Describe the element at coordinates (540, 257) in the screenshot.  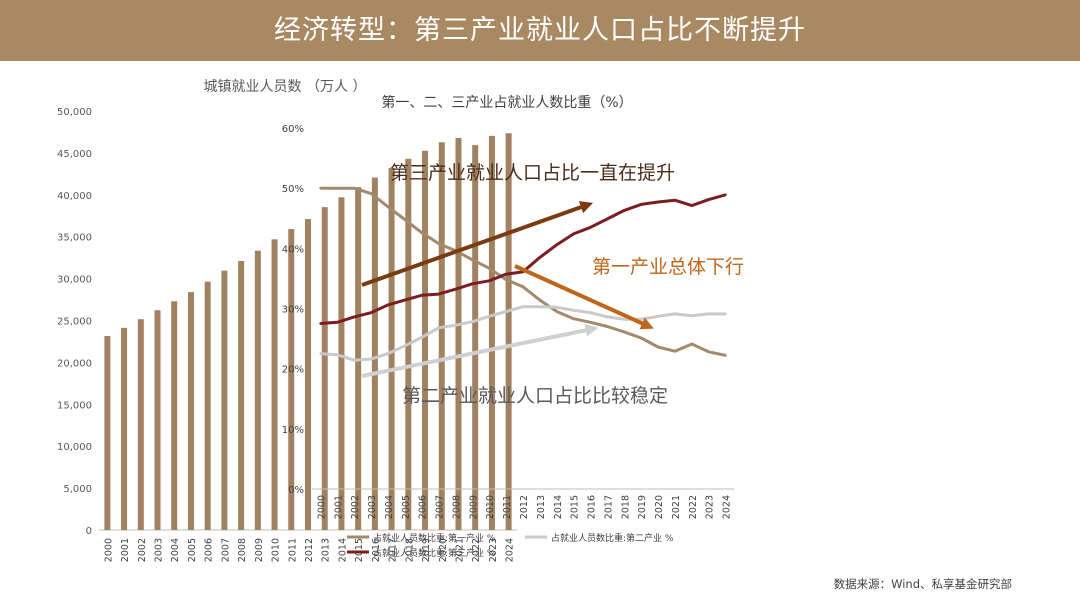
I see `point-tertiary-2013` at that location.